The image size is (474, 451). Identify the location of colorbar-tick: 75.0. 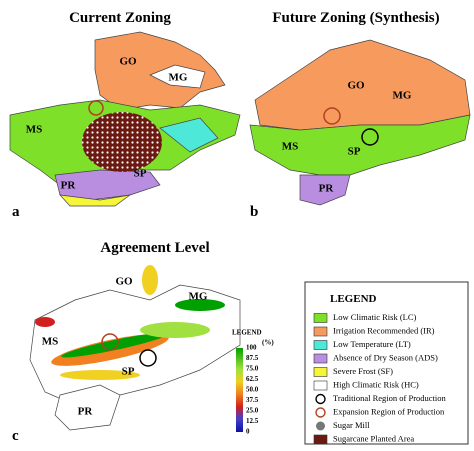
(252, 369).